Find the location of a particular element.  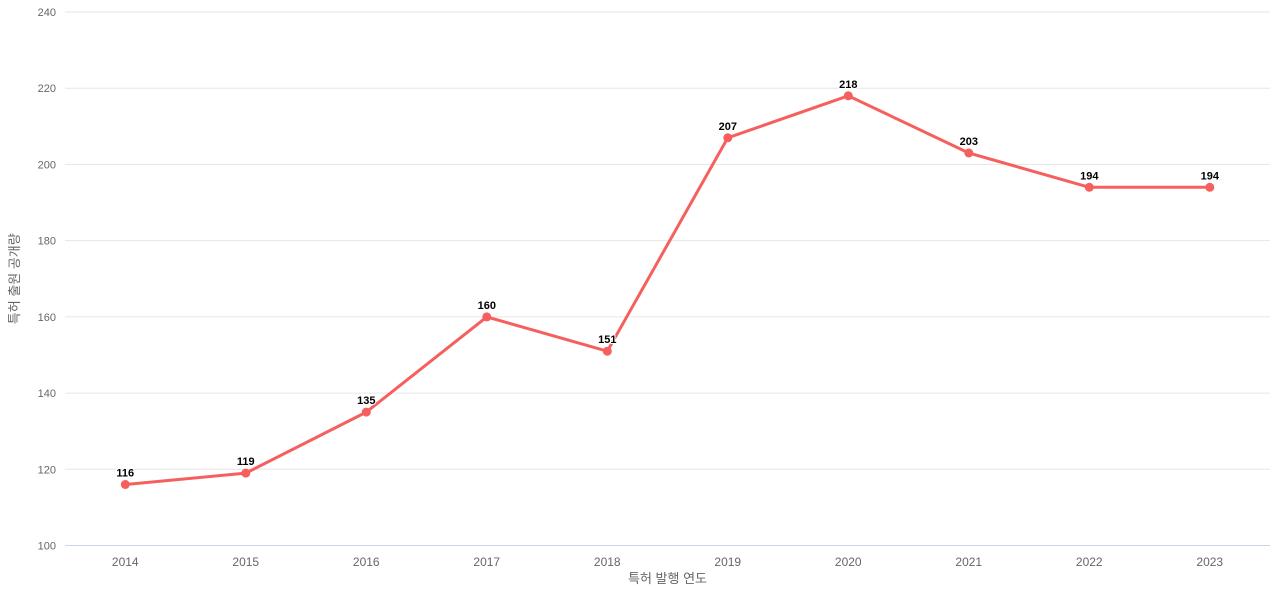

y-axis-title: 특허 출원 공개량 is located at coordinates (14, 278).